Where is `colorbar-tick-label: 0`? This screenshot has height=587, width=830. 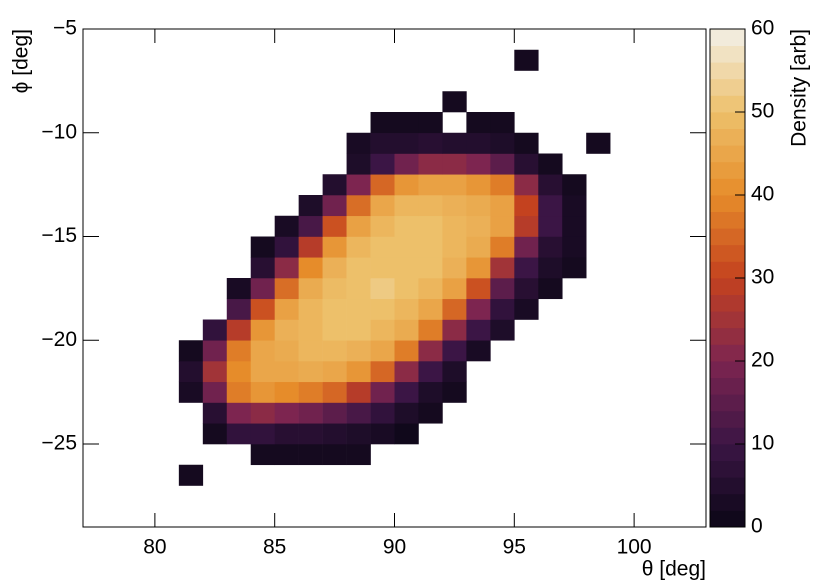
colorbar-tick-label: 0 is located at coordinates (757, 526).